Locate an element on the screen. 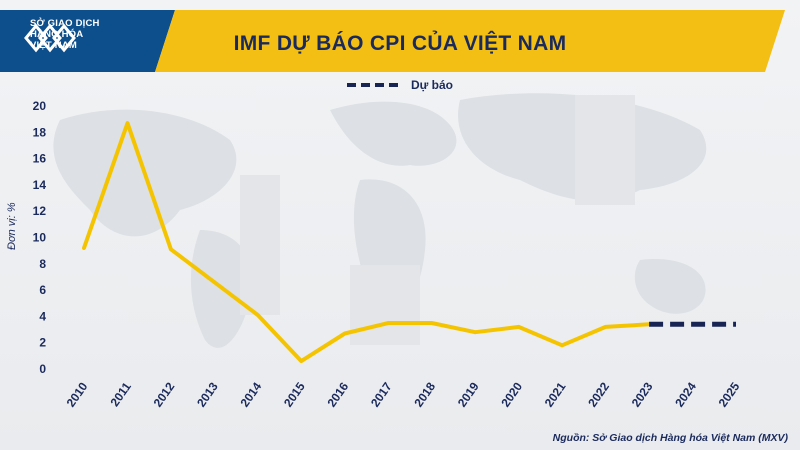 The width and height of the screenshot is (800, 450). x-tick-label: 2013 is located at coordinates (207, 394).